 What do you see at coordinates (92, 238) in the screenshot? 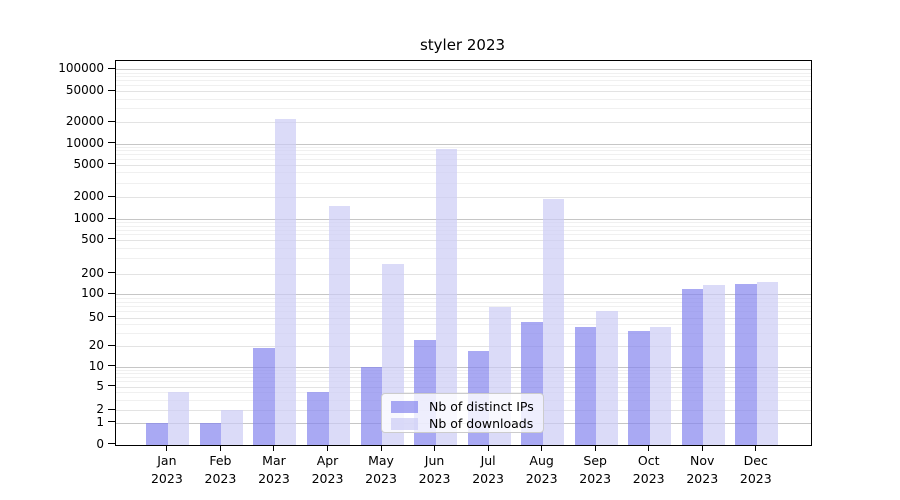
I see `y-tick-label: 500` at bounding box center [92, 238].